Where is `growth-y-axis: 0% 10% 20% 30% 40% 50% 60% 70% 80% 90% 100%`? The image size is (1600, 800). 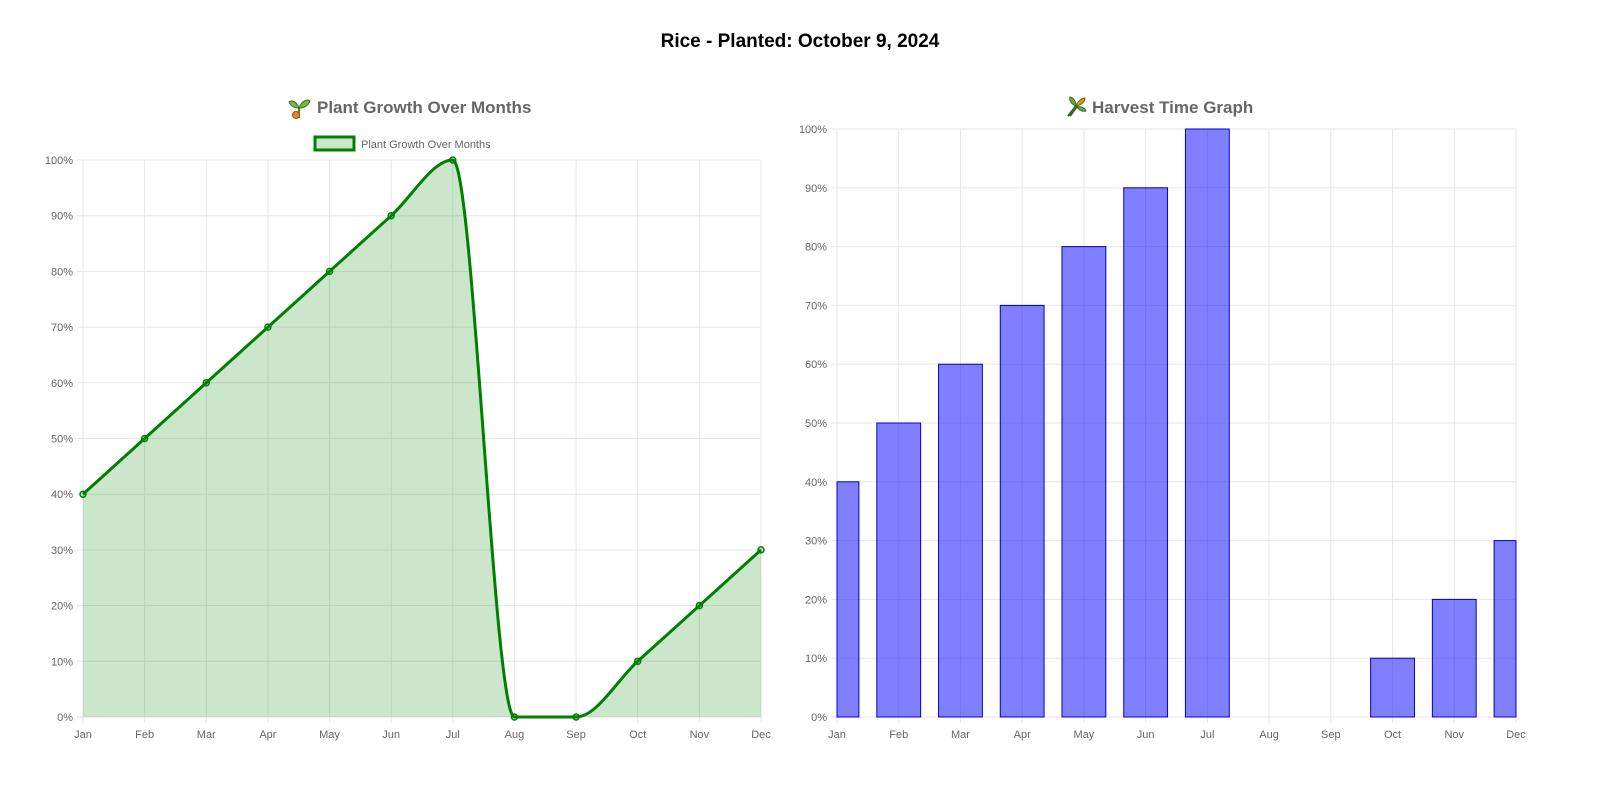 growth-y-axis: 0% 10% 20% 30% 40% 50% 60% 70% 80% 90% 100% is located at coordinates (59, 439).